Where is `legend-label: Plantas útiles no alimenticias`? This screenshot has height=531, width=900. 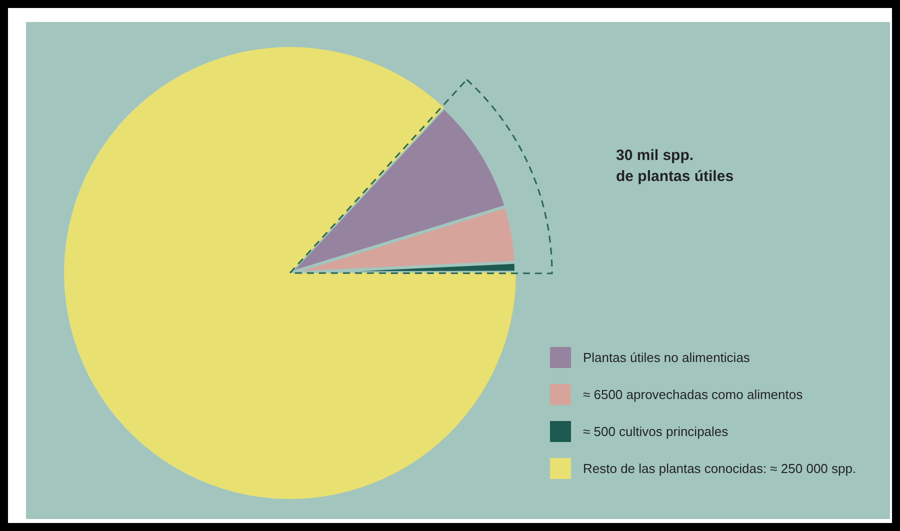
legend-label: Plantas útiles no alimenticias is located at coordinates (666, 357).